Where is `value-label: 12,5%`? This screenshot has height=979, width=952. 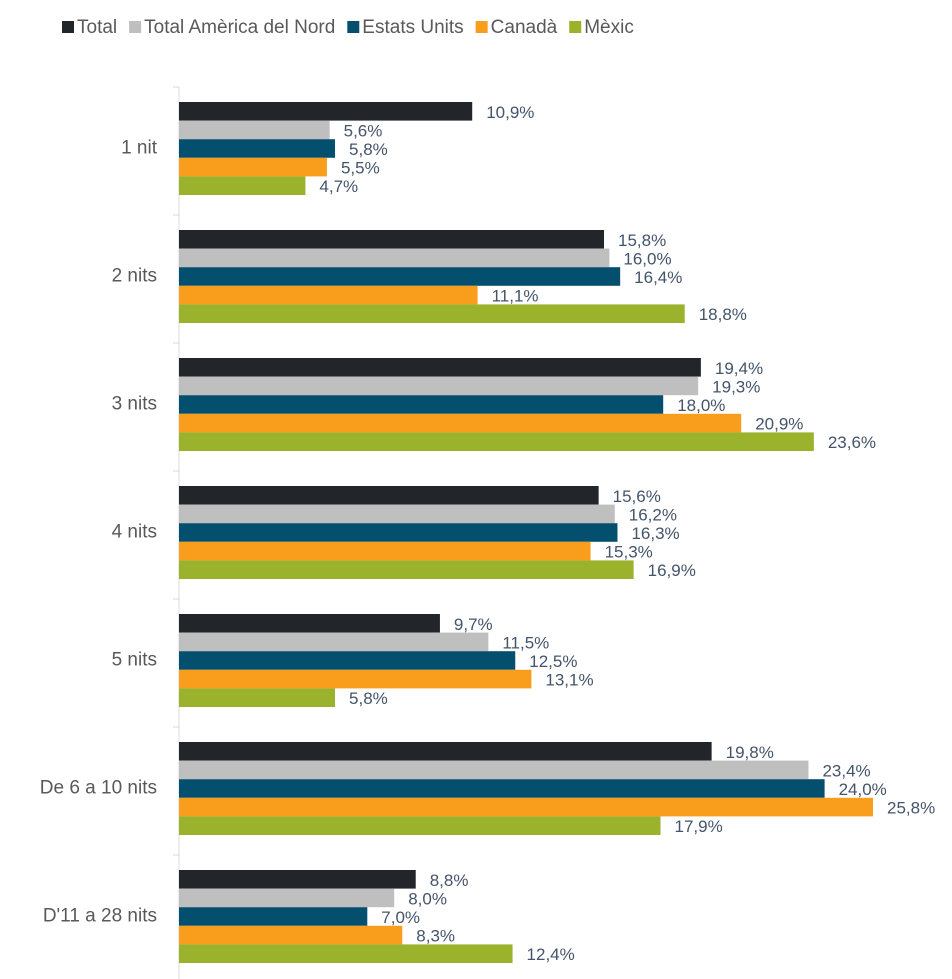 value-label: 12,5% is located at coordinates (553, 661).